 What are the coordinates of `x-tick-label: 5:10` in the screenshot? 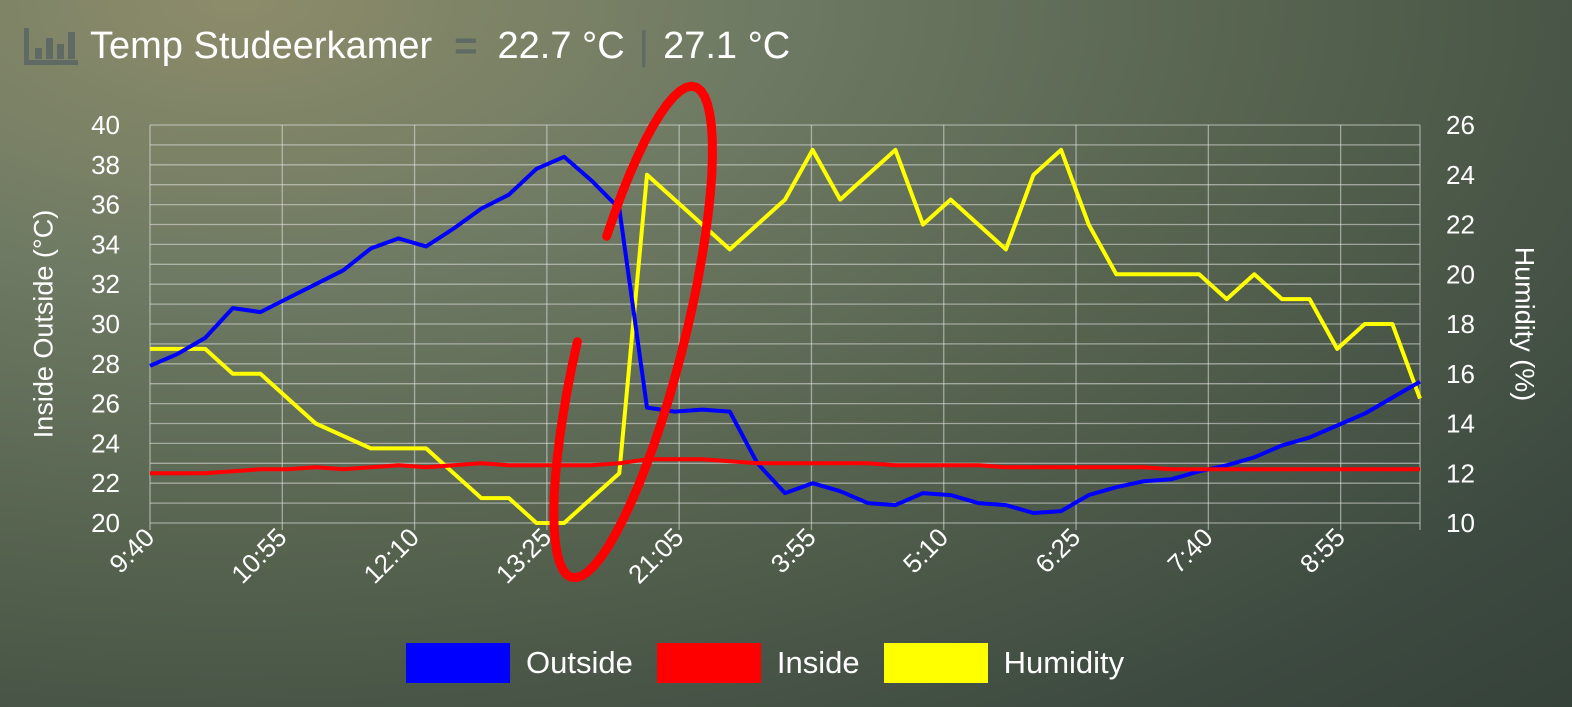 It's located at (925, 550).